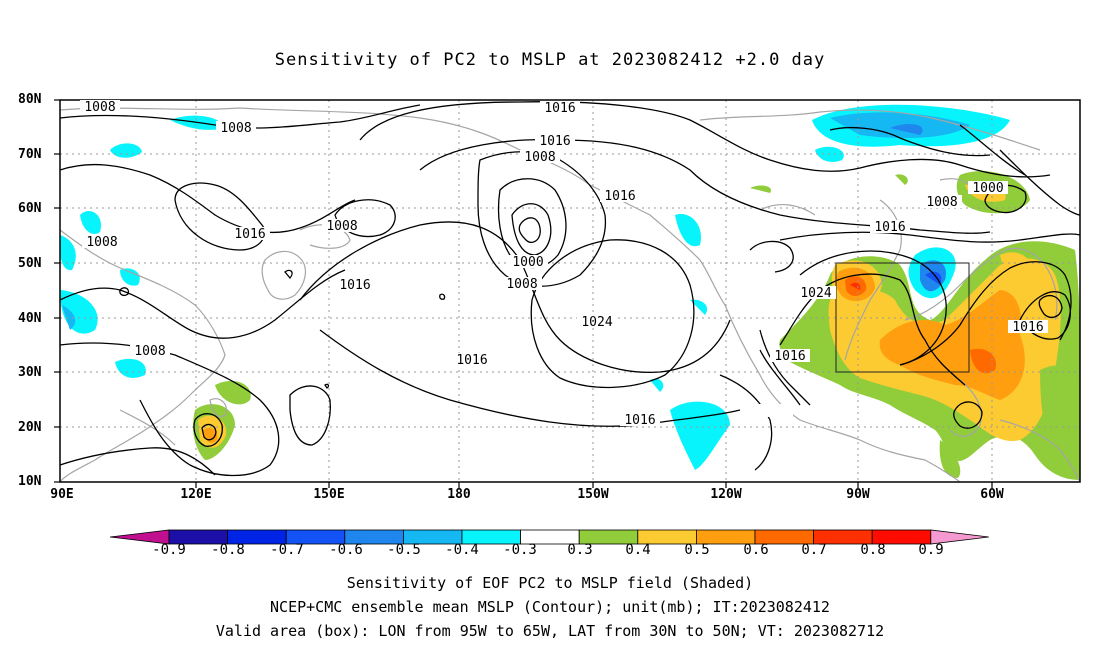 Image resolution: width=1100 pixels, height=650 pixels. I want to click on contour-label-1016-c: 1016, so click(250, 234).